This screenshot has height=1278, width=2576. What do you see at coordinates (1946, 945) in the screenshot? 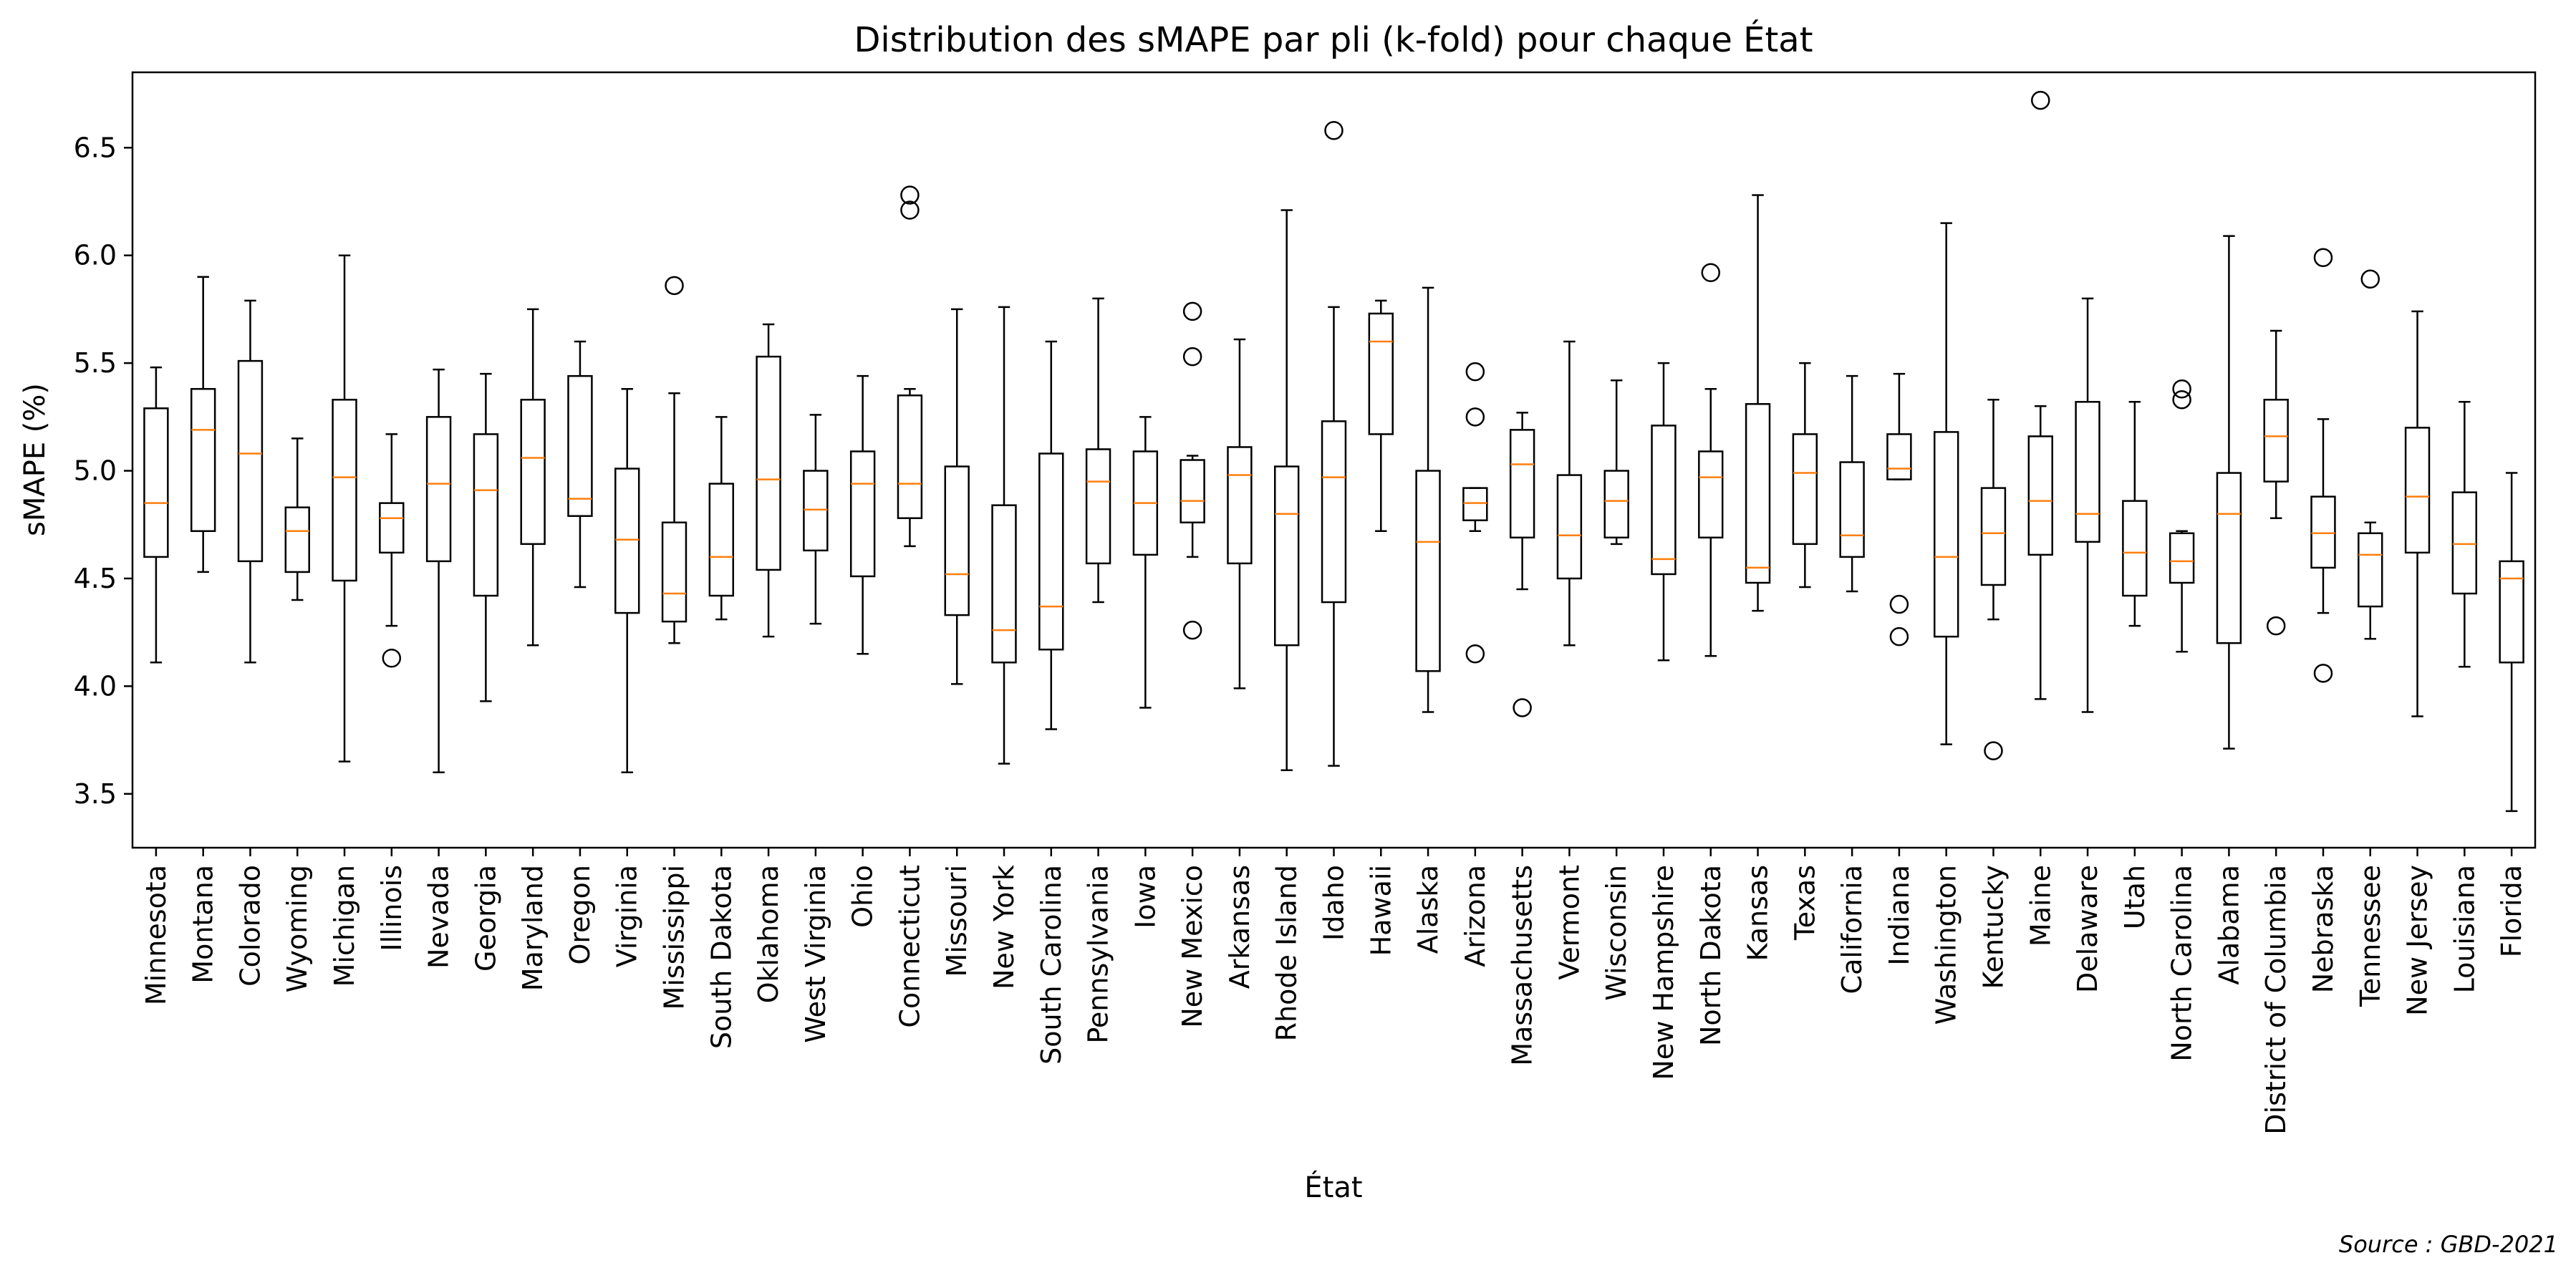
I see `x-tick-label: Washington` at bounding box center [1946, 945].